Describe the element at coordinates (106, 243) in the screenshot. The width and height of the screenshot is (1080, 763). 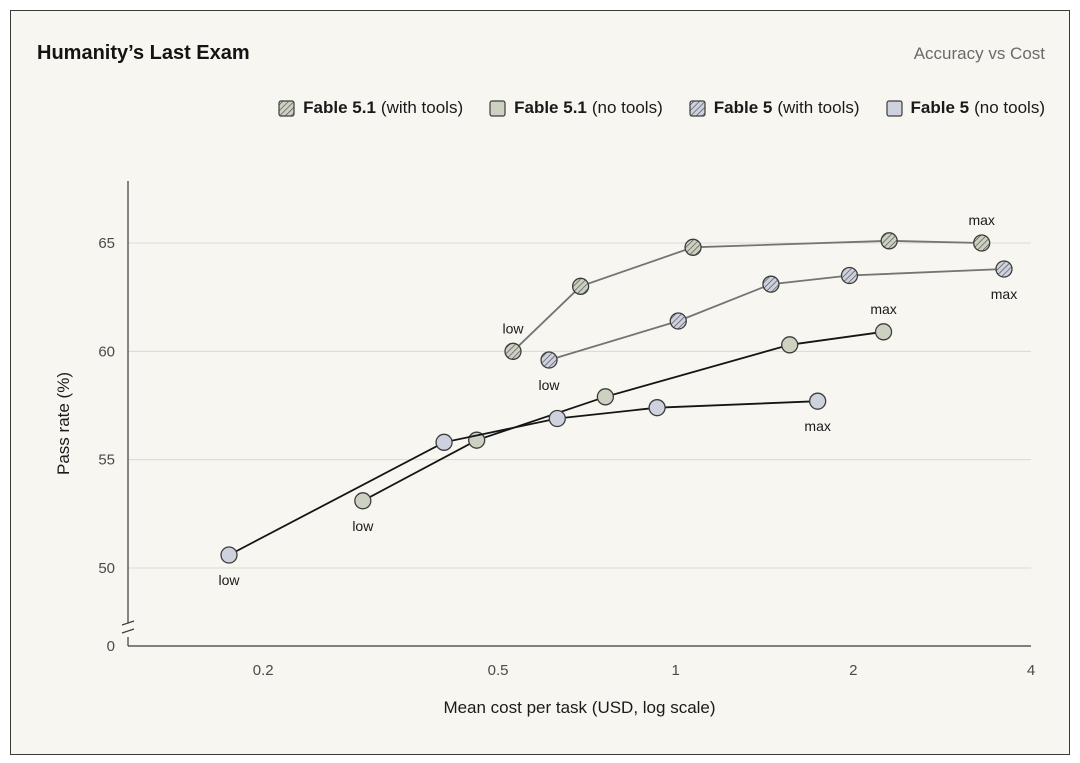
I see `y-tick-label: 65` at that location.